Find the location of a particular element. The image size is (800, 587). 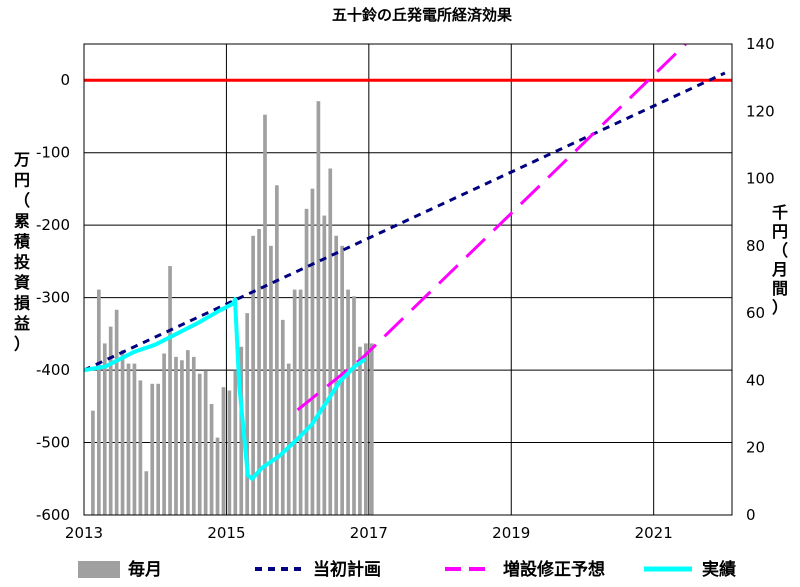

series-line-solid is located at coordinates (225, 389).